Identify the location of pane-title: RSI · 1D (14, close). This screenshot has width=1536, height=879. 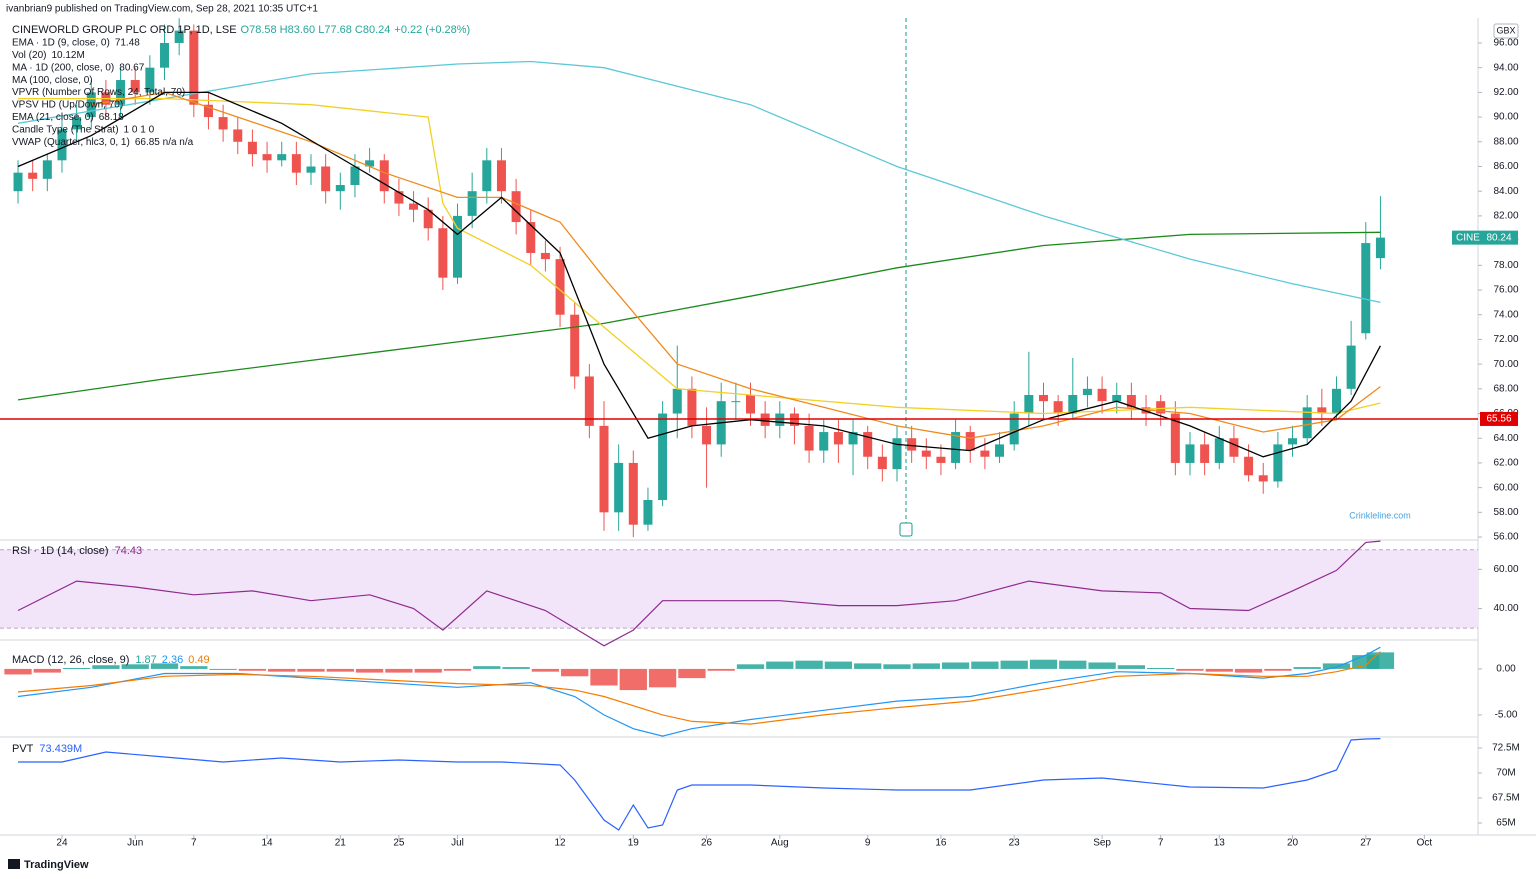
(60, 551).